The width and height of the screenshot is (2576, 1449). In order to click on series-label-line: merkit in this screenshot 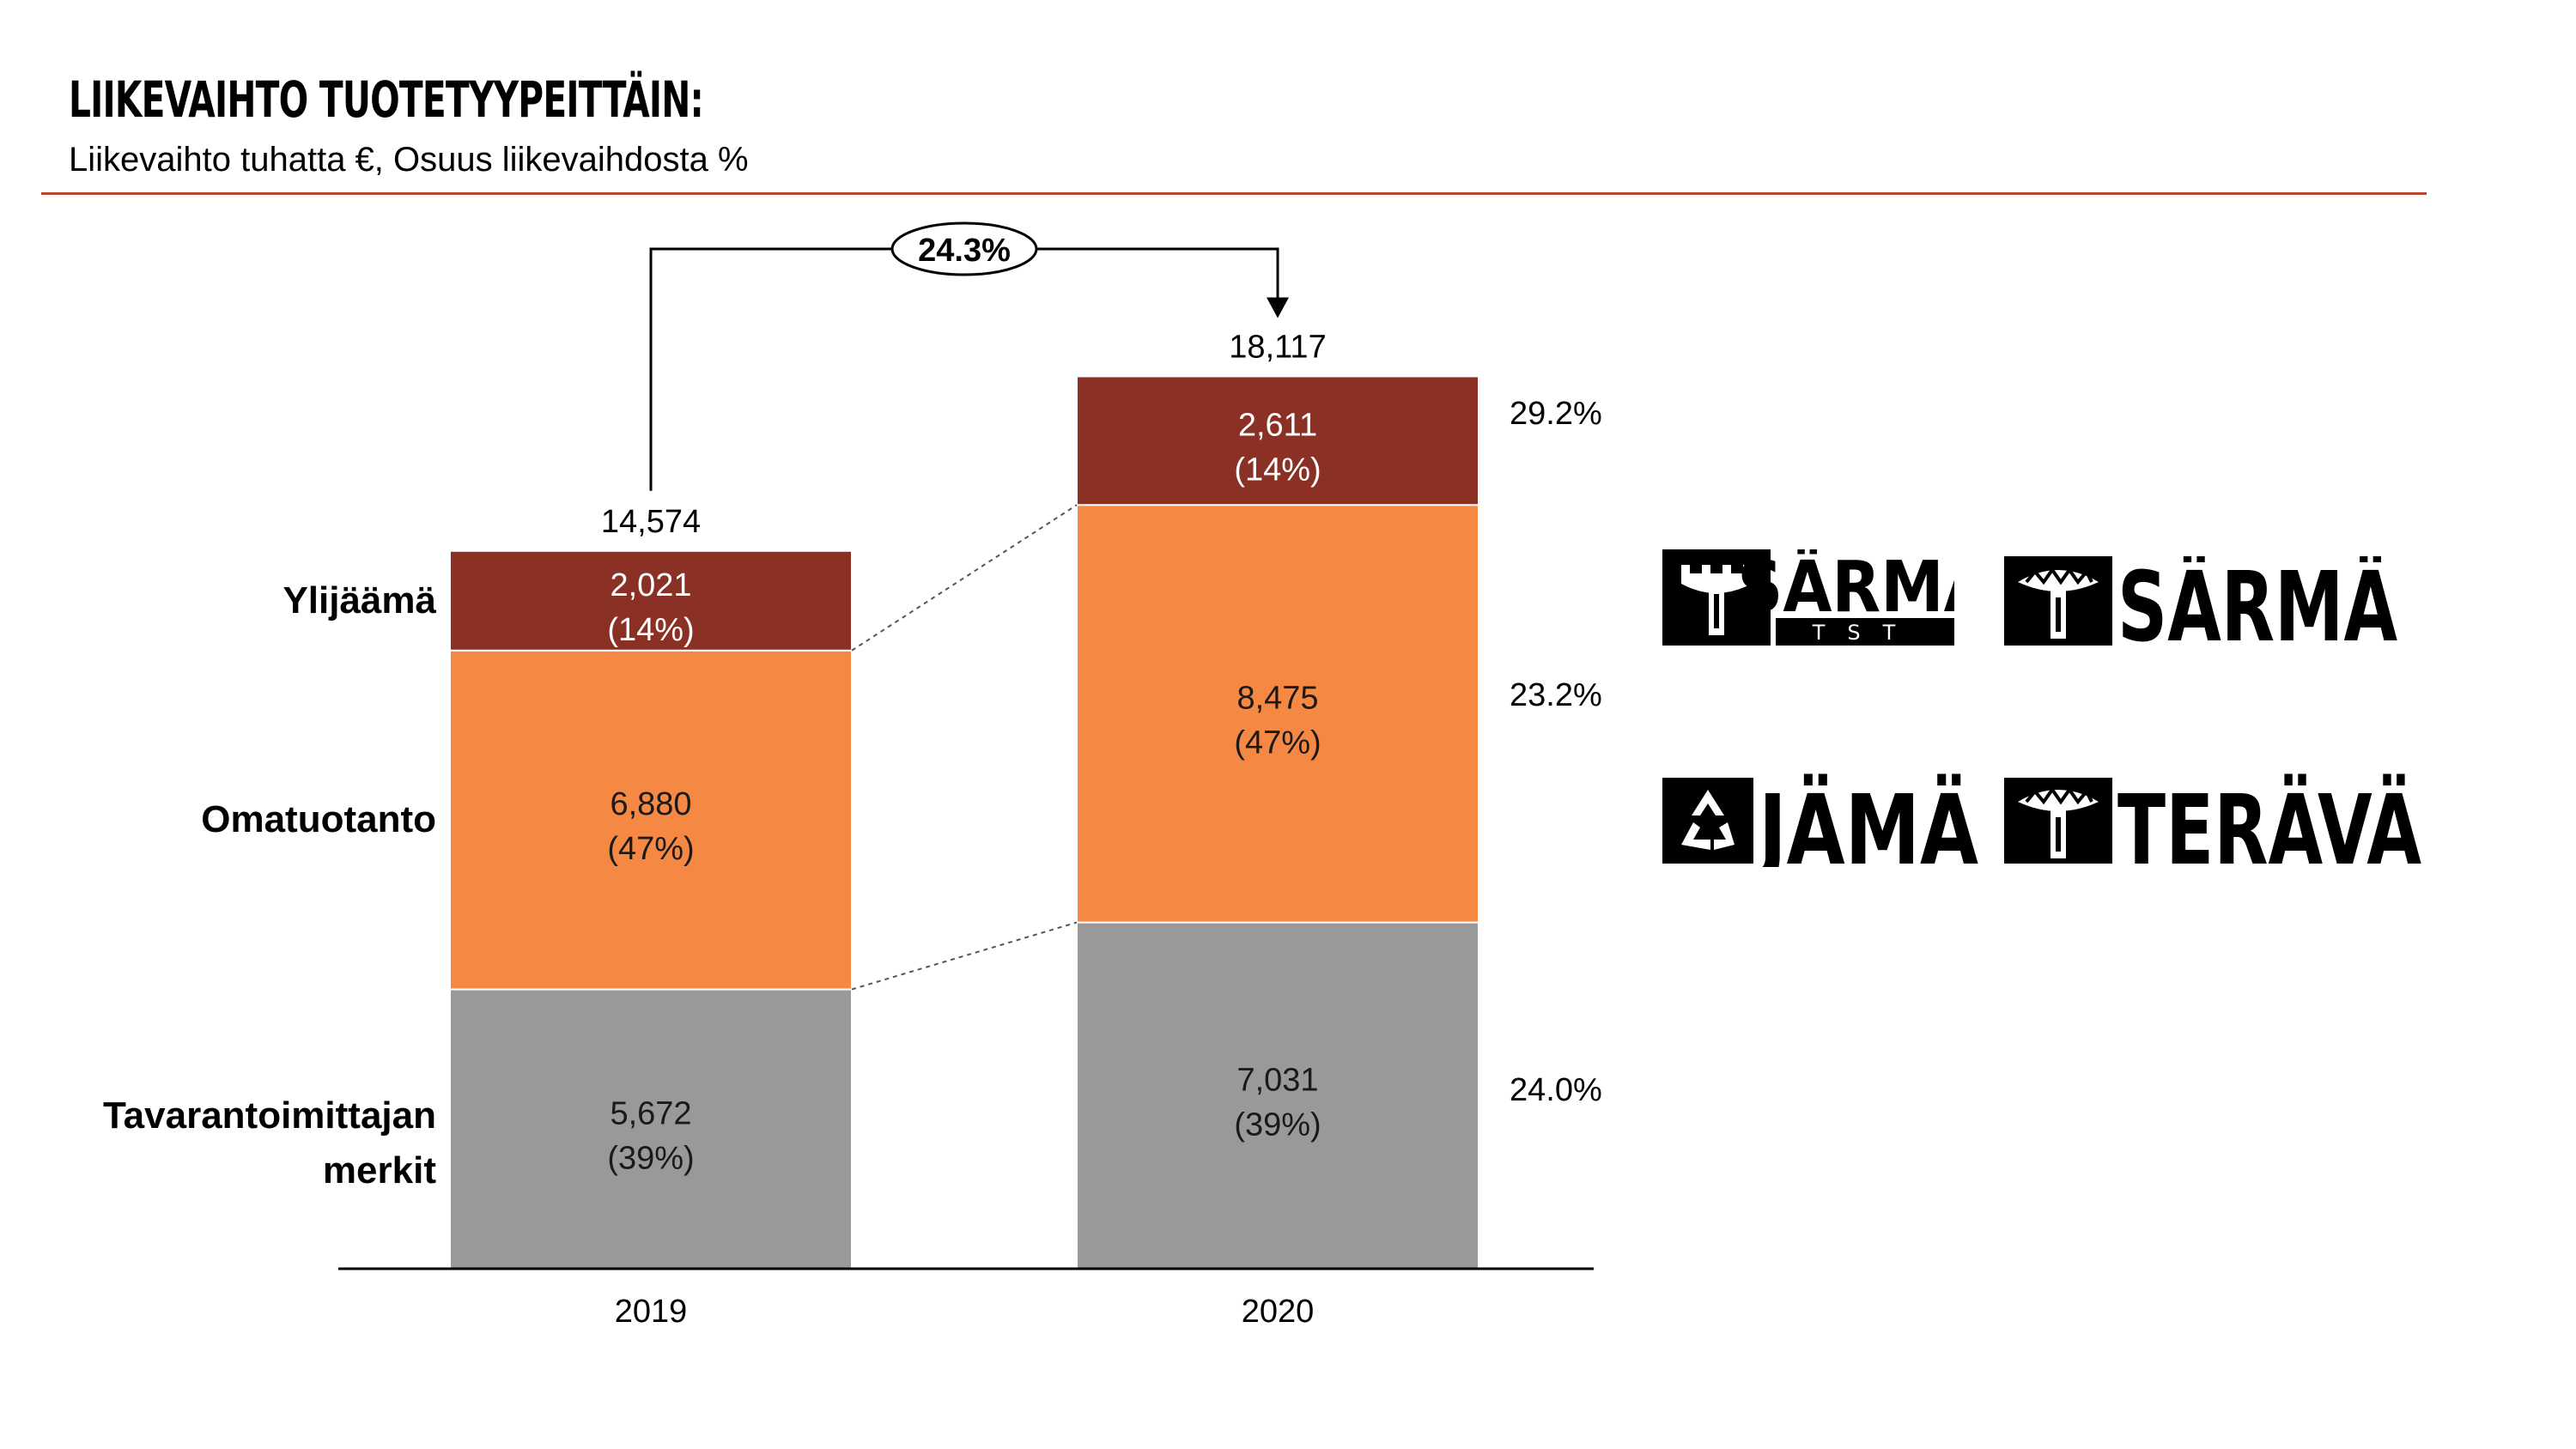, I will do `click(379, 1170)`.